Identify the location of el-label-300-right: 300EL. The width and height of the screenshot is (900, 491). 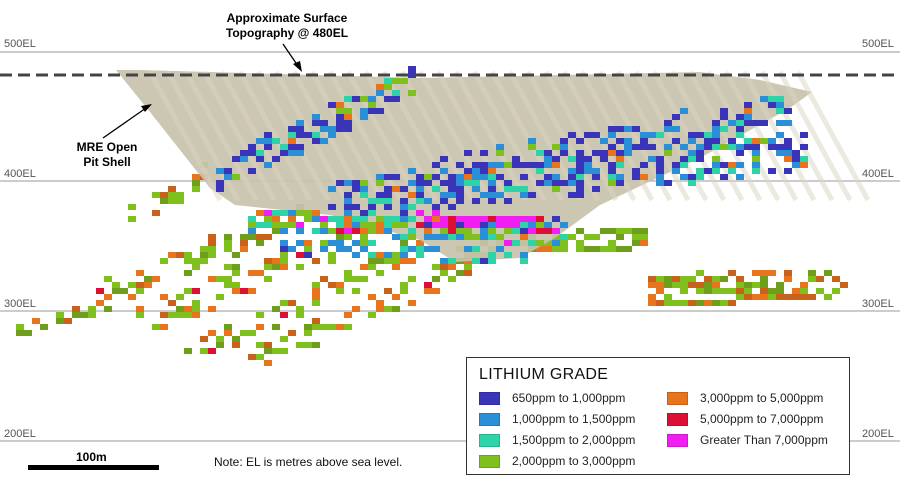
(878, 304).